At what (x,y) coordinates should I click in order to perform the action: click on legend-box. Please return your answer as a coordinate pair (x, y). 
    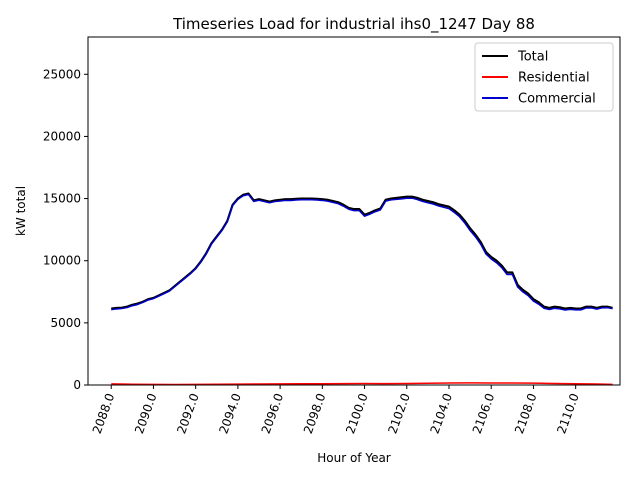
    Looking at the image, I should click on (544, 77).